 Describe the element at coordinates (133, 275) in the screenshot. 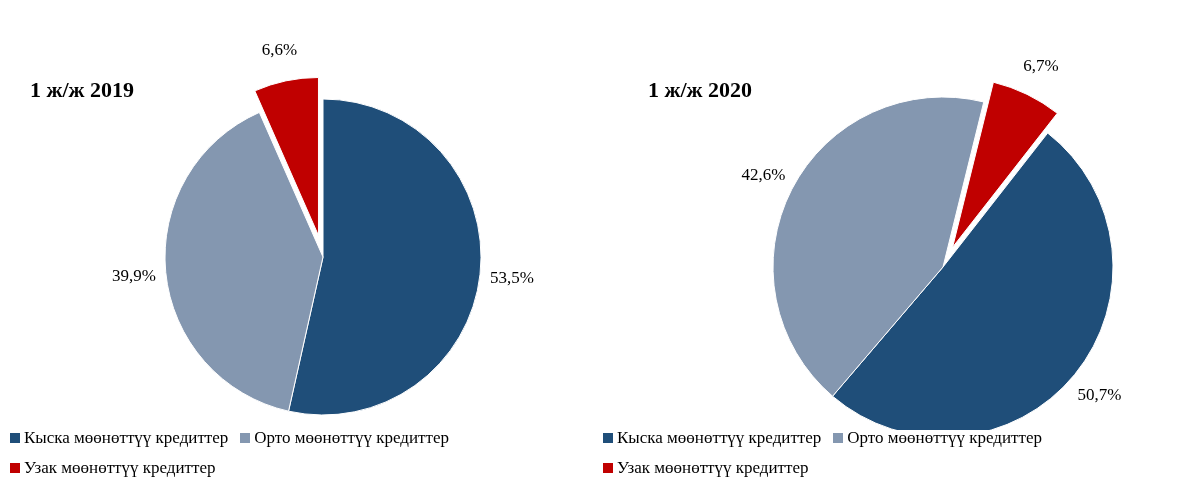

I see `data-label: 39,9%` at that location.